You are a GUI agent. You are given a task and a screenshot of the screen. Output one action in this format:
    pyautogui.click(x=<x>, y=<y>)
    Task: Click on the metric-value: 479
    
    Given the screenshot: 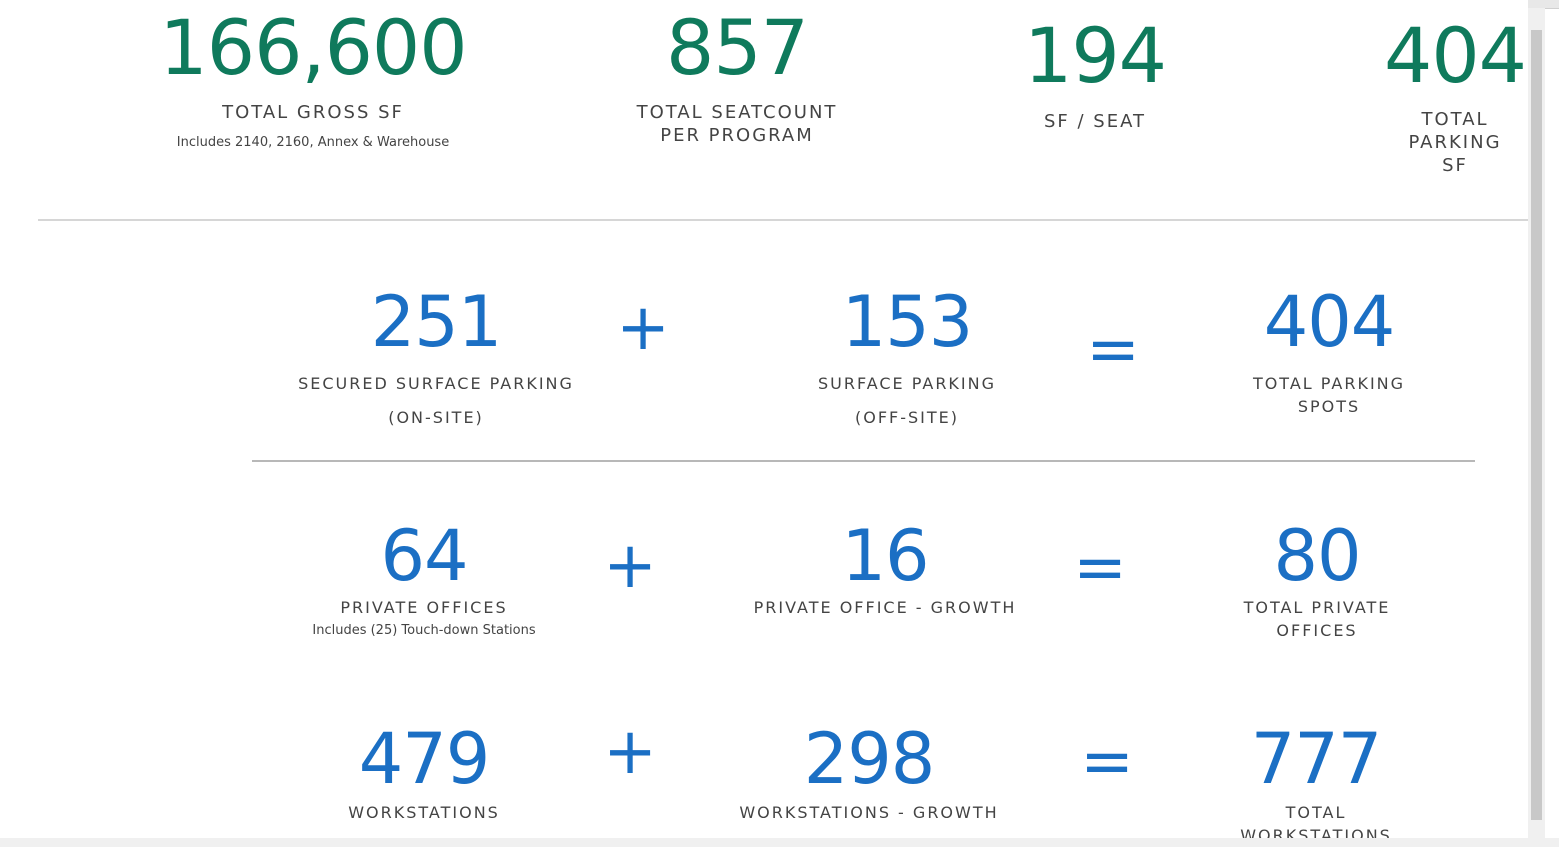 What is the action you would take?
    pyautogui.click(x=424, y=759)
    